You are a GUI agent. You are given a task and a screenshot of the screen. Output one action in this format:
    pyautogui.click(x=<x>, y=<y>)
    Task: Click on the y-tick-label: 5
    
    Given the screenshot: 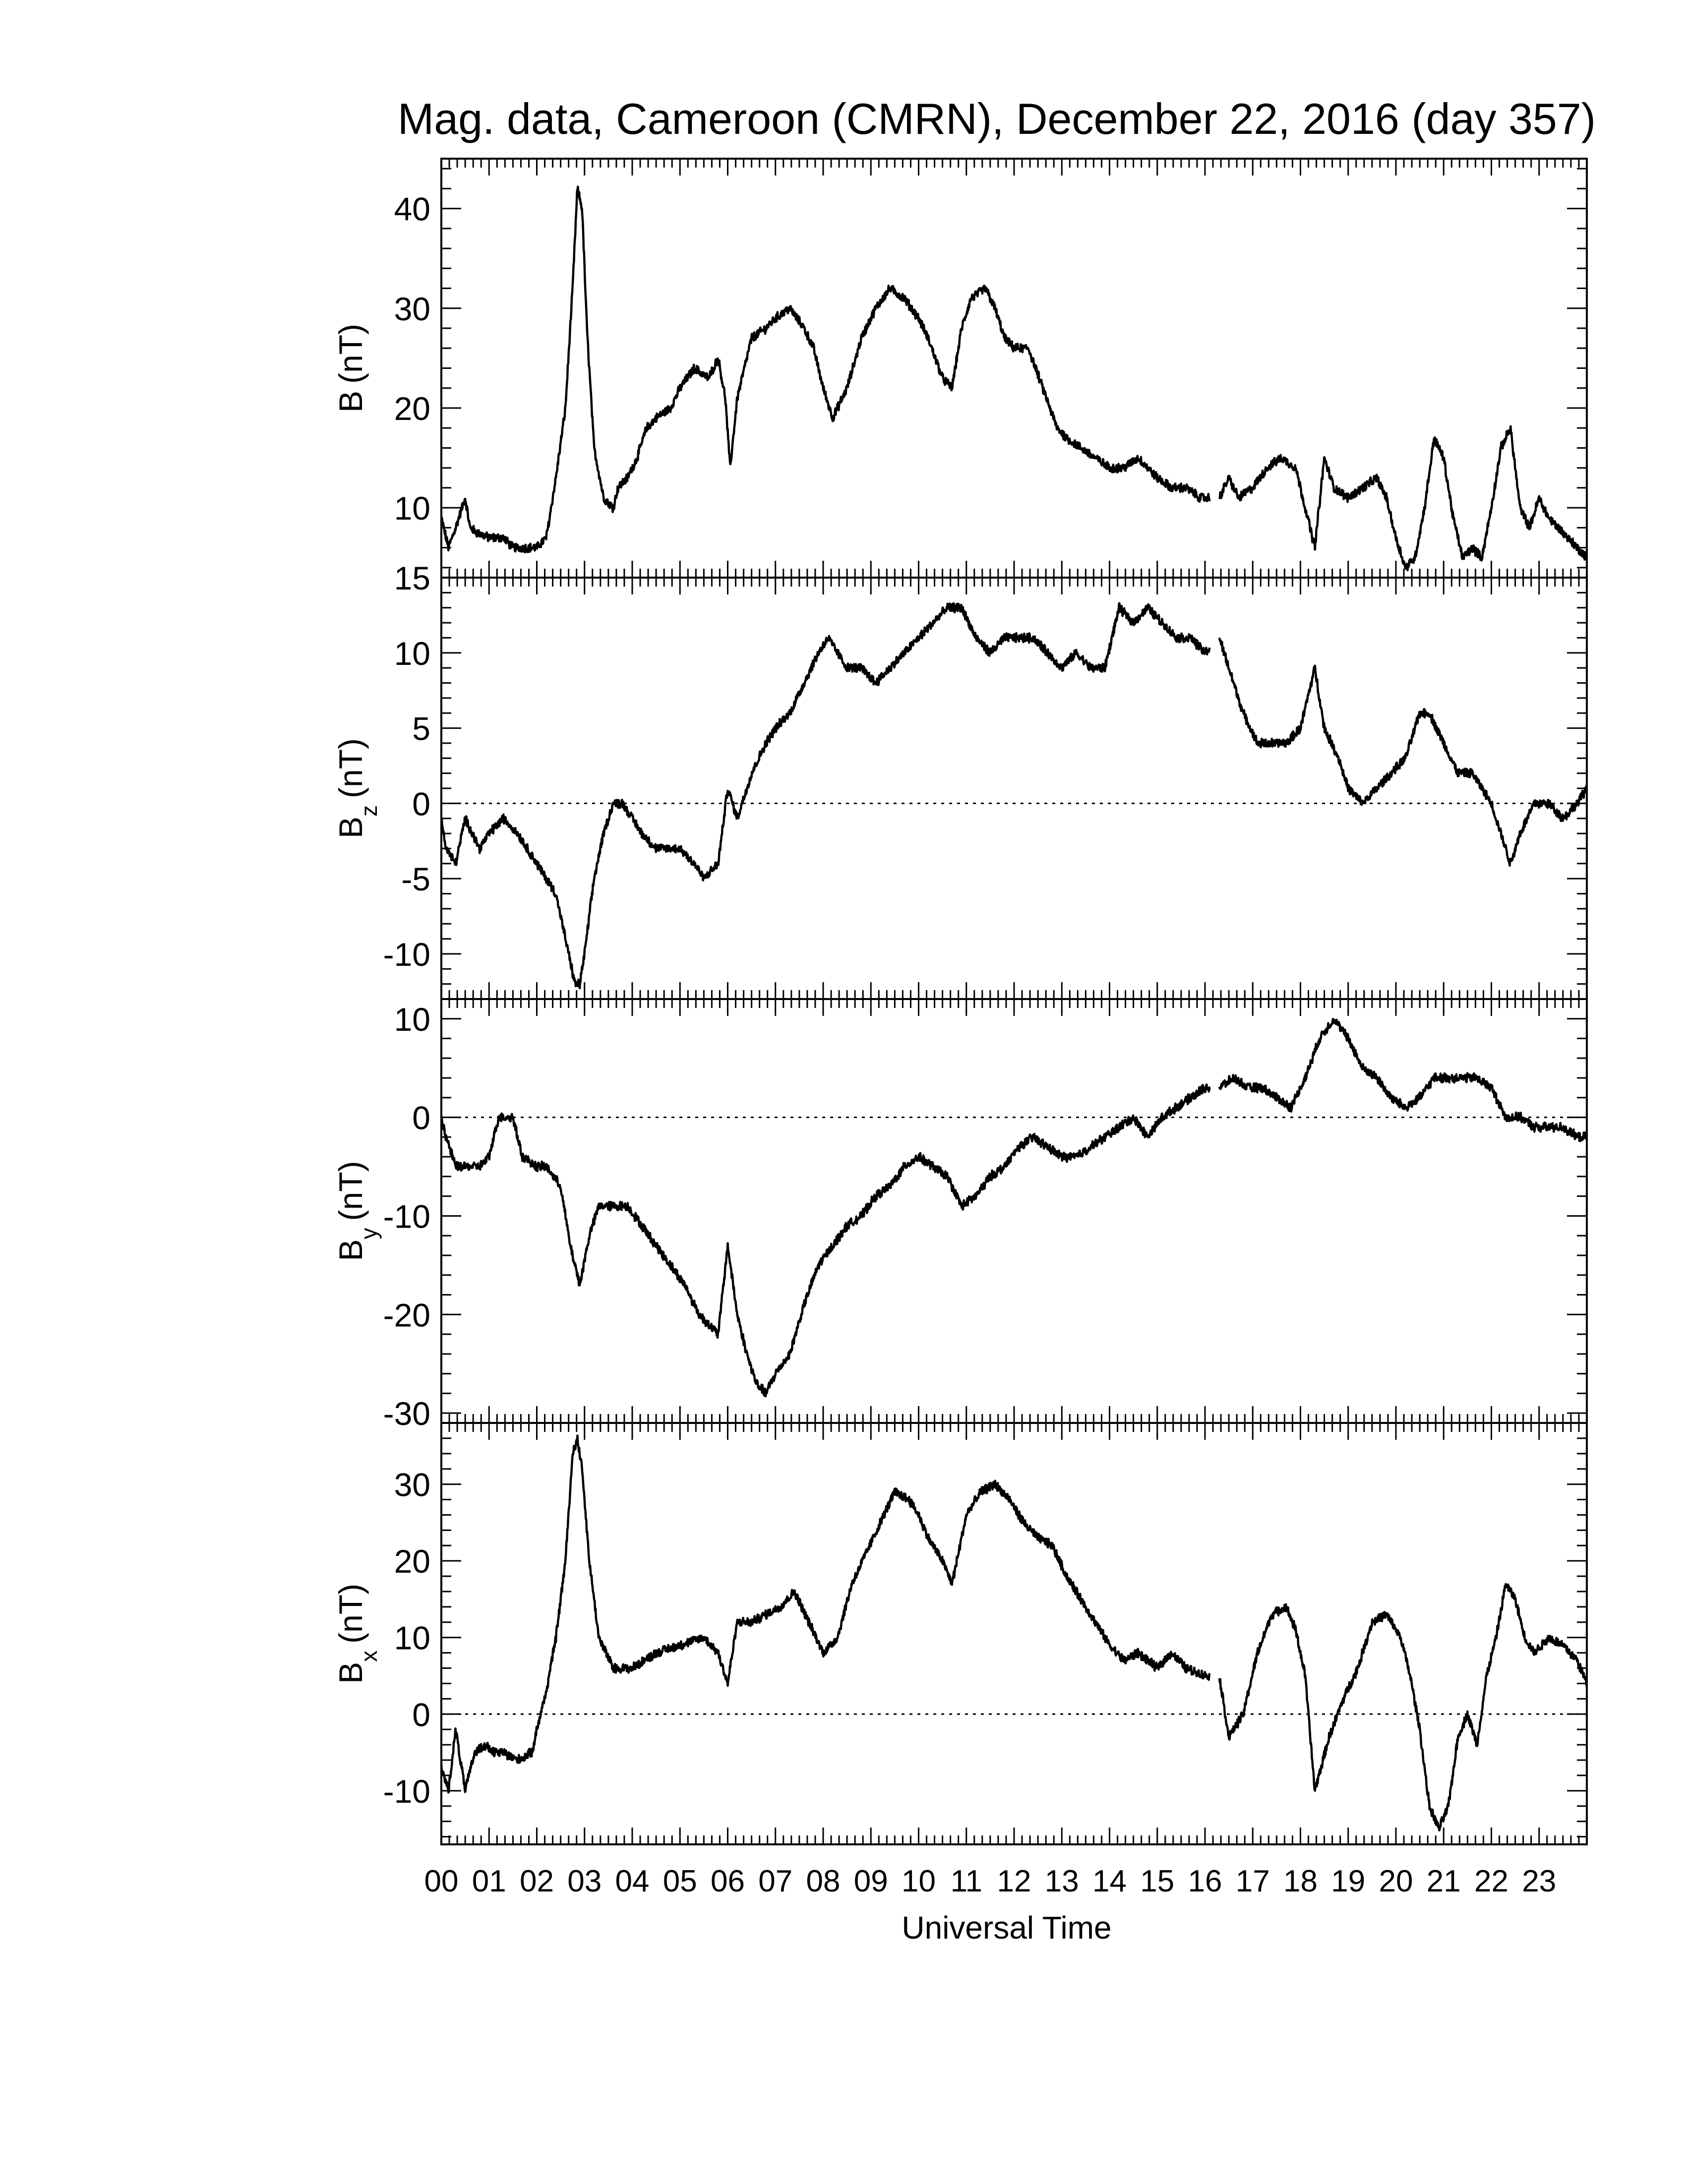 What is the action you would take?
    pyautogui.click(x=421, y=728)
    